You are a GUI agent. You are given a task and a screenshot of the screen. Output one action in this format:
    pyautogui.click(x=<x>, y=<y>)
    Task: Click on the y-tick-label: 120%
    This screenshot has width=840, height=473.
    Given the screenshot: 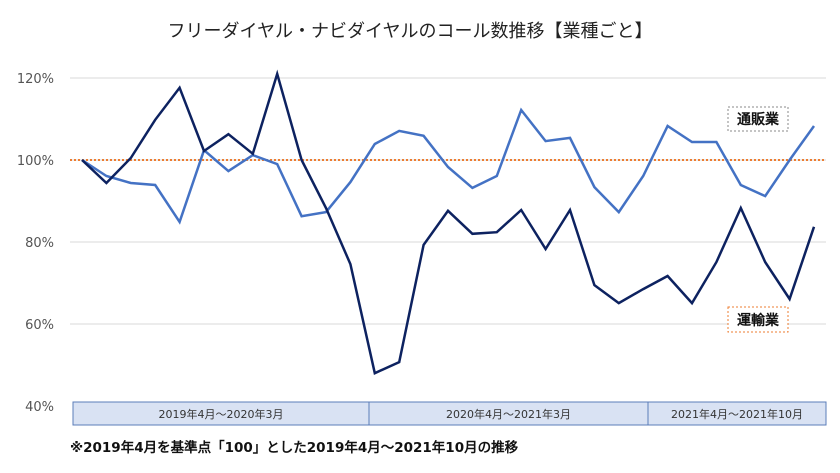 What is the action you would take?
    pyautogui.click(x=35, y=79)
    